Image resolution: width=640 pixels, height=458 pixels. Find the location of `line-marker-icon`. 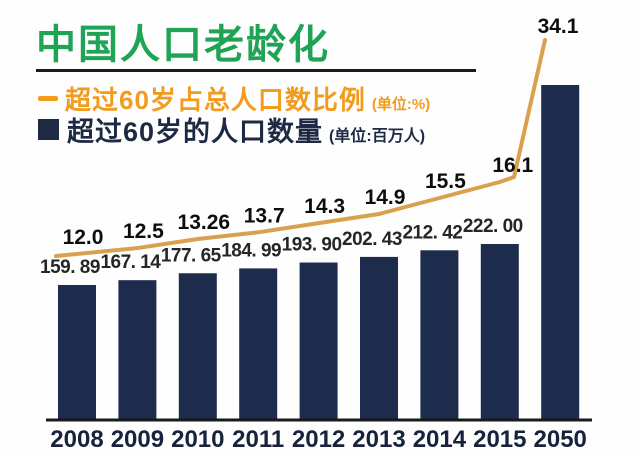

line-marker-icon is located at coordinates (48, 98).